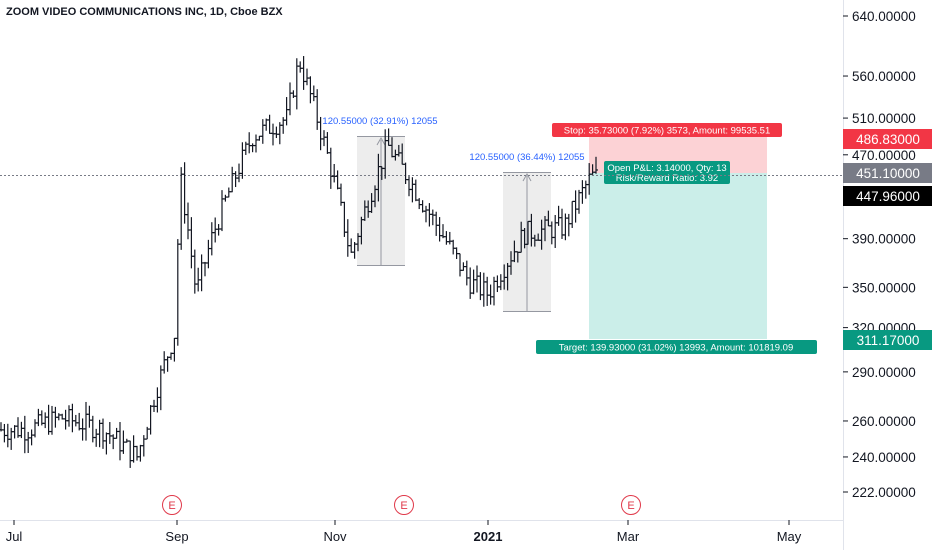 The height and width of the screenshot is (550, 932). Describe the element at coordinates (176, 536) in the screenshot. I see `time-tick-label: Sep` at that location.